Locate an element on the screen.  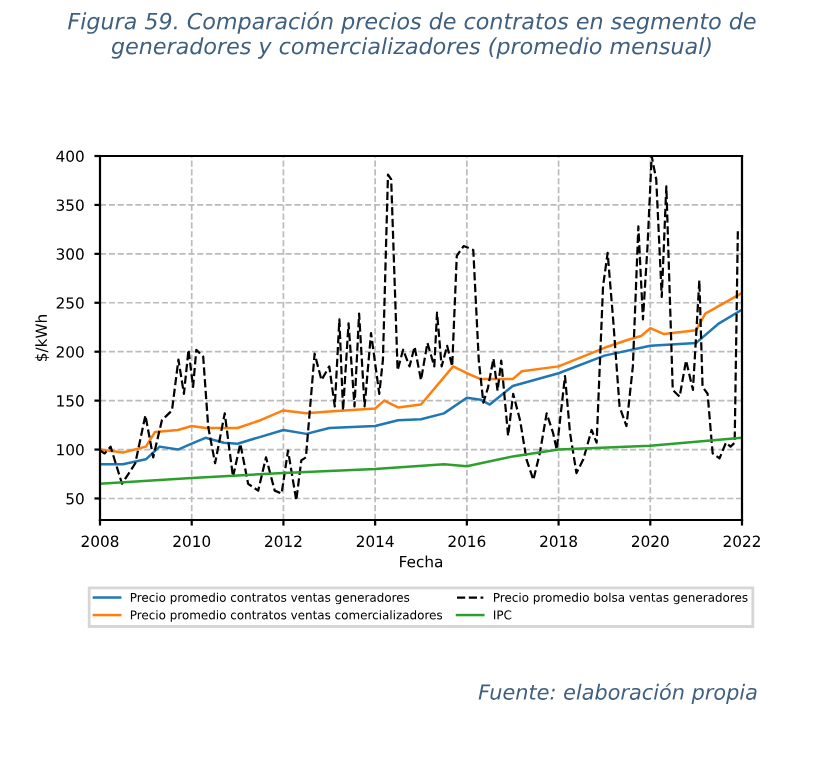
line-series is located at coordinates (421, 461).